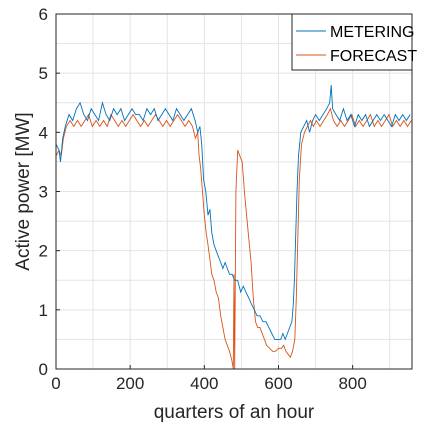 This screenshot has width=441, height=431. I want to click on x-axis: 0 200 400 600 800, so click(209, 379).